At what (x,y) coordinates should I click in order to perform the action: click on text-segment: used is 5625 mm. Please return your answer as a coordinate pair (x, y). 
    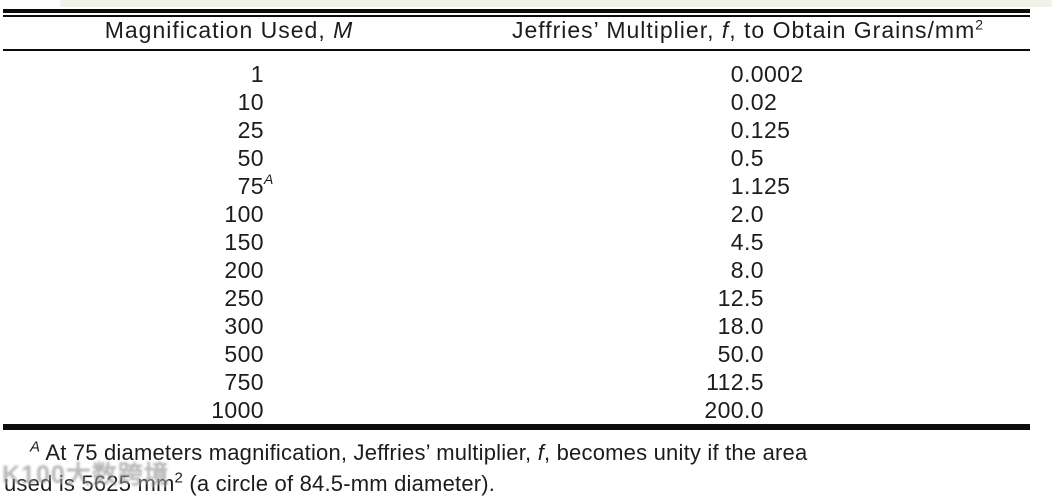
    Looking at the image, I should click on (89, 483).